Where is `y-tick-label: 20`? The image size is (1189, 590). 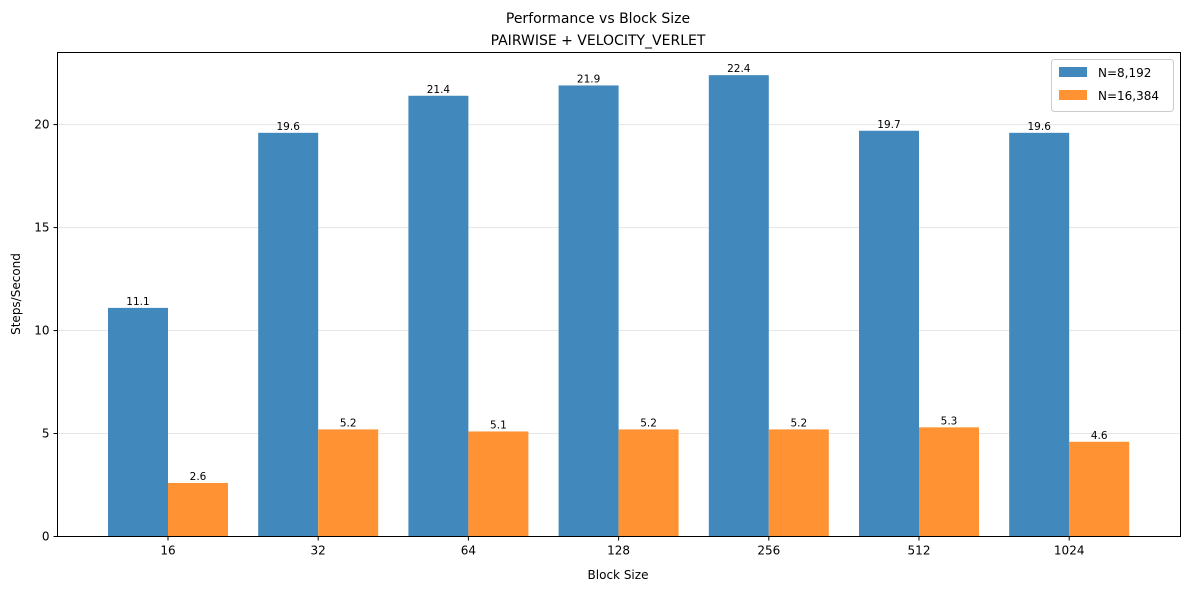 y-tick-label: 20 is located at coordinates (41, 125).